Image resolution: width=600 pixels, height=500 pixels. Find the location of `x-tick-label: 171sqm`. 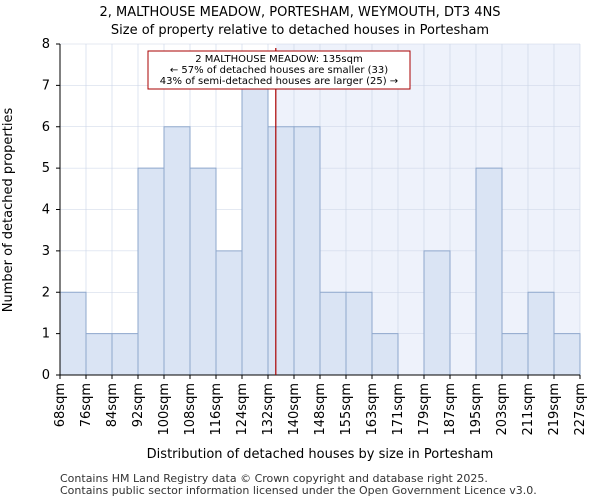

x-tick-label: 171sqm is located at coordinates (398, 409).